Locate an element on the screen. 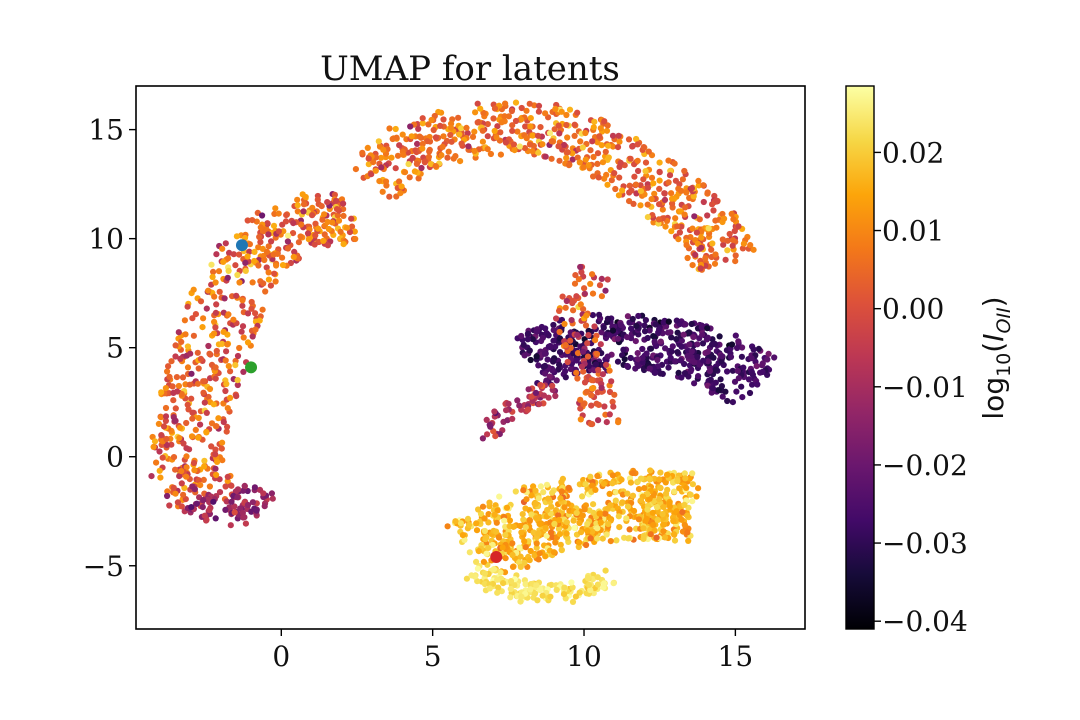 The width and height of the screenshot is (1080, 720). x-tick-label: 15 is located at coordinates (736, 656).